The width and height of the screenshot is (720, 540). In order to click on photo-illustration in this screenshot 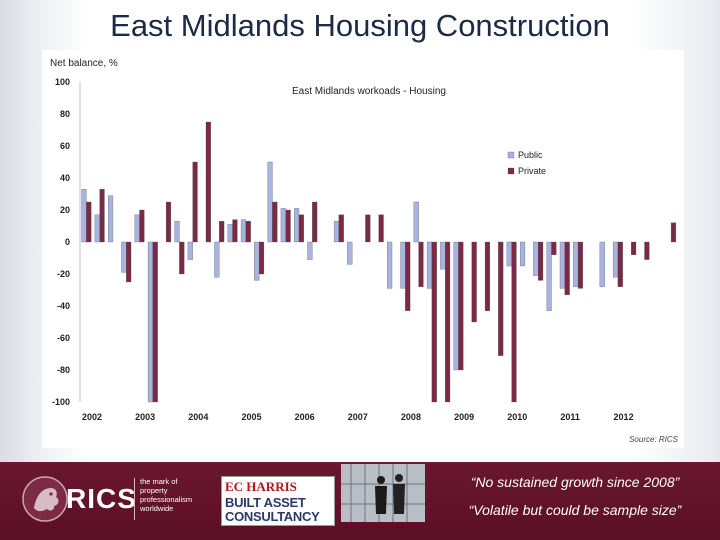, I will do `click(383, 493)`.